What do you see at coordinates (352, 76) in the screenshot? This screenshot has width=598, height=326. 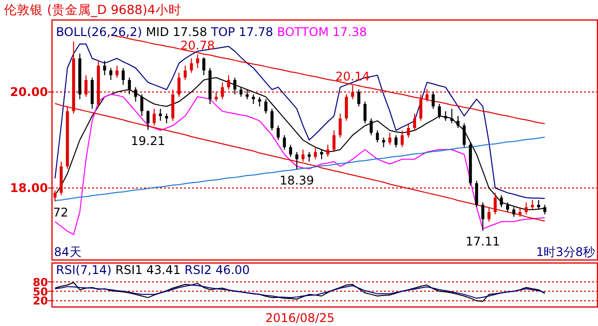 I see `annotation: 20.14` at bounding box center [352, 76].